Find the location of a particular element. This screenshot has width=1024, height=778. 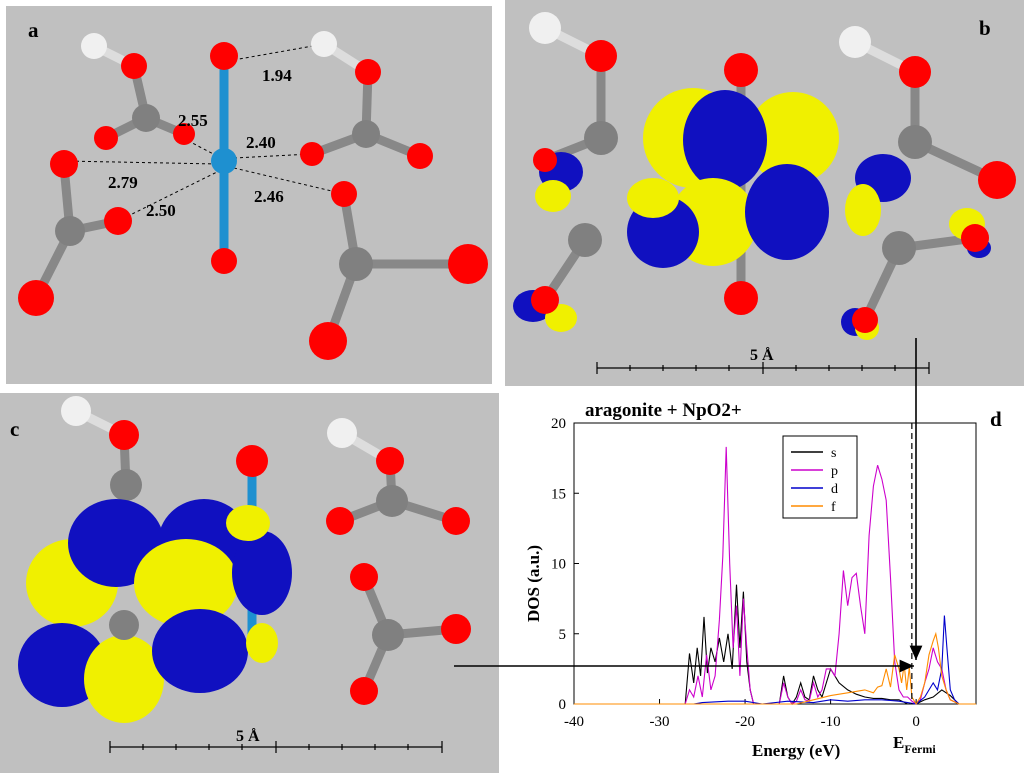

legend-box is located at coordinates (820, 477).